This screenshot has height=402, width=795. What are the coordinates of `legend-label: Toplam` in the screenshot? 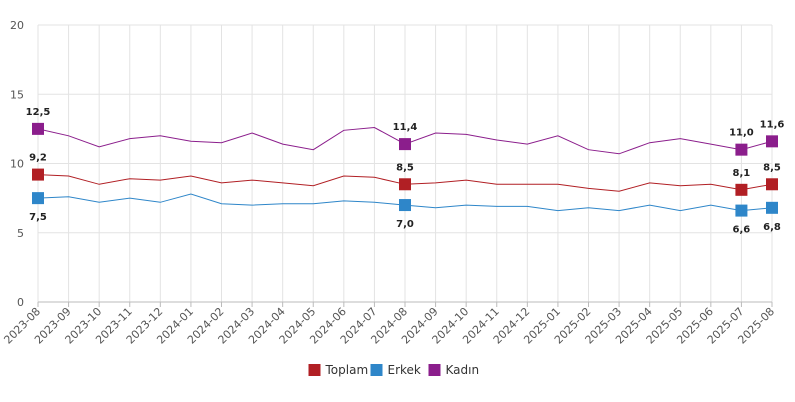 It's located at (347, 370).